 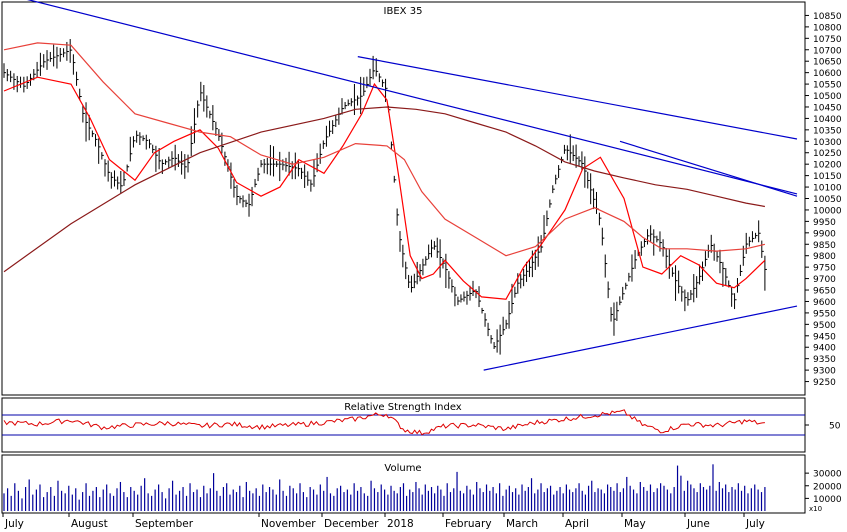 What do you see at coordinates (827, 166) in the screenshot?
I see `price-y-tick-label: 10200` at bounding box center [827, 166].